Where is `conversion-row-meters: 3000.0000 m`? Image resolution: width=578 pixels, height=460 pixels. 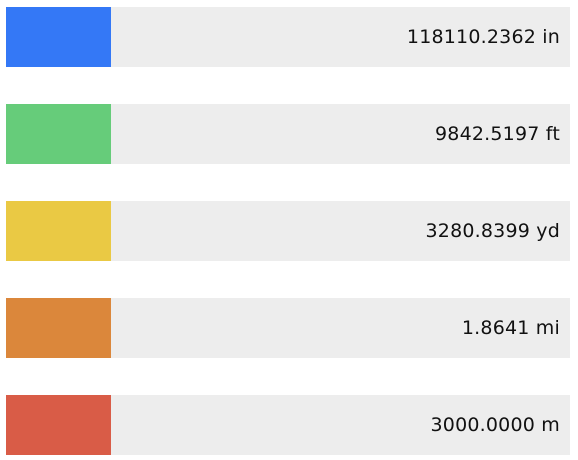 conversion-row-meters: 3000.0000 m is located at coordinates (288, 425).